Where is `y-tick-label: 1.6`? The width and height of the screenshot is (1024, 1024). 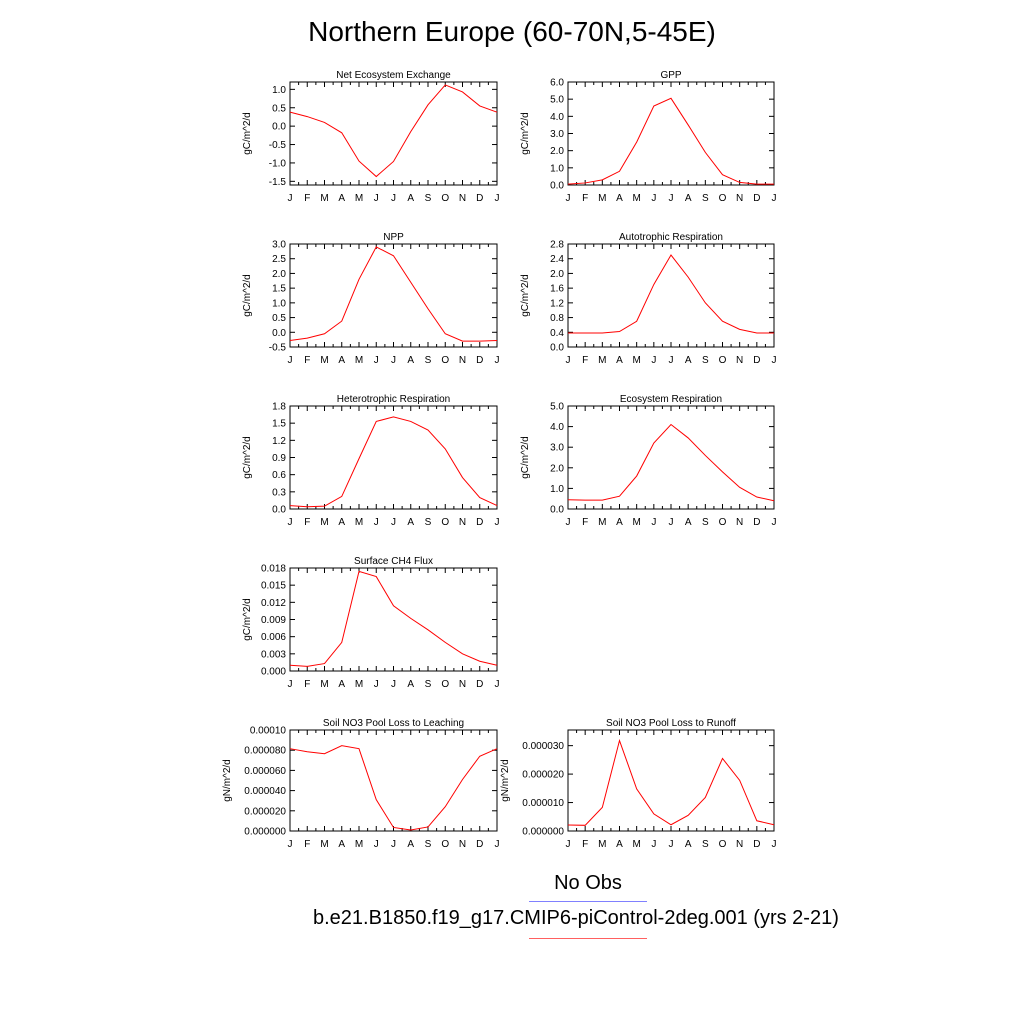 y-tick-label: 1.6 is located at coordinates (557, 289).